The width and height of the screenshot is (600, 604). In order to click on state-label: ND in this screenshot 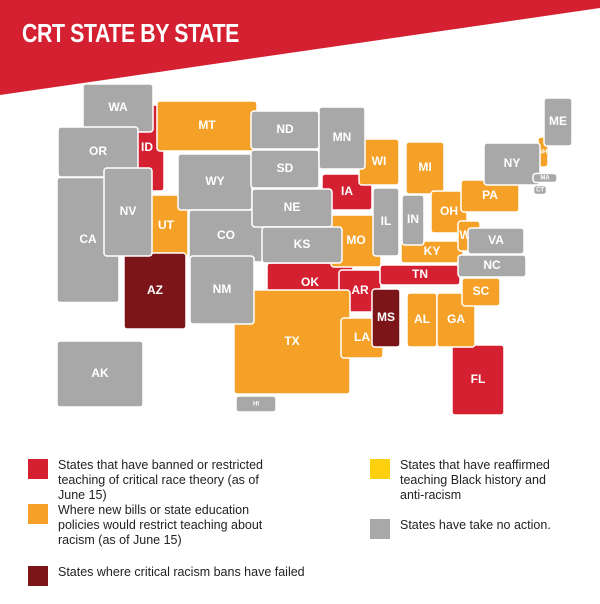, I will do `click(285, 129)`.